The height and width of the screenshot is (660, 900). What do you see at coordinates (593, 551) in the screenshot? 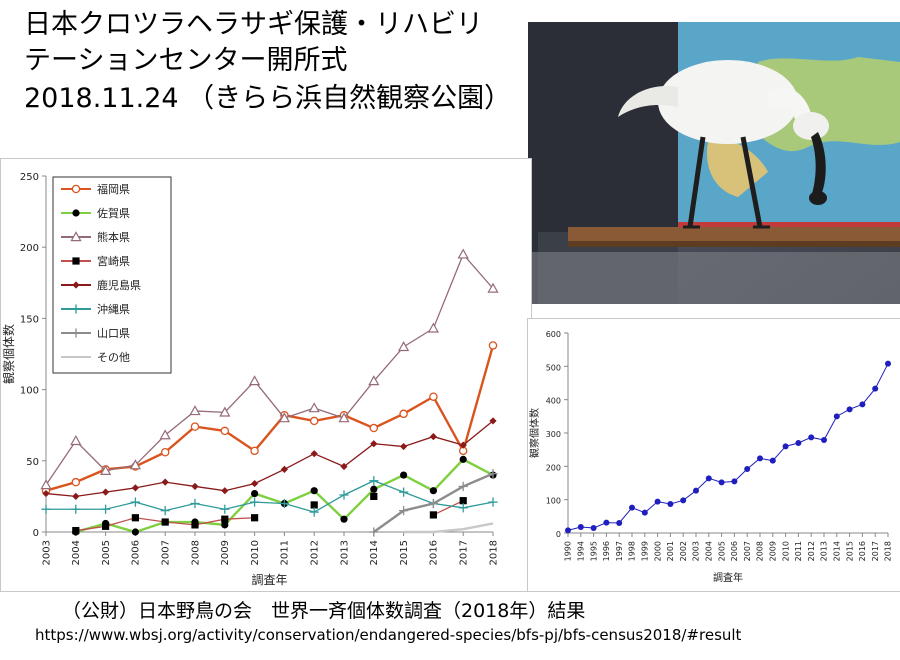
I see `x-tick-label: 1995` at bounding box center [593, 551].